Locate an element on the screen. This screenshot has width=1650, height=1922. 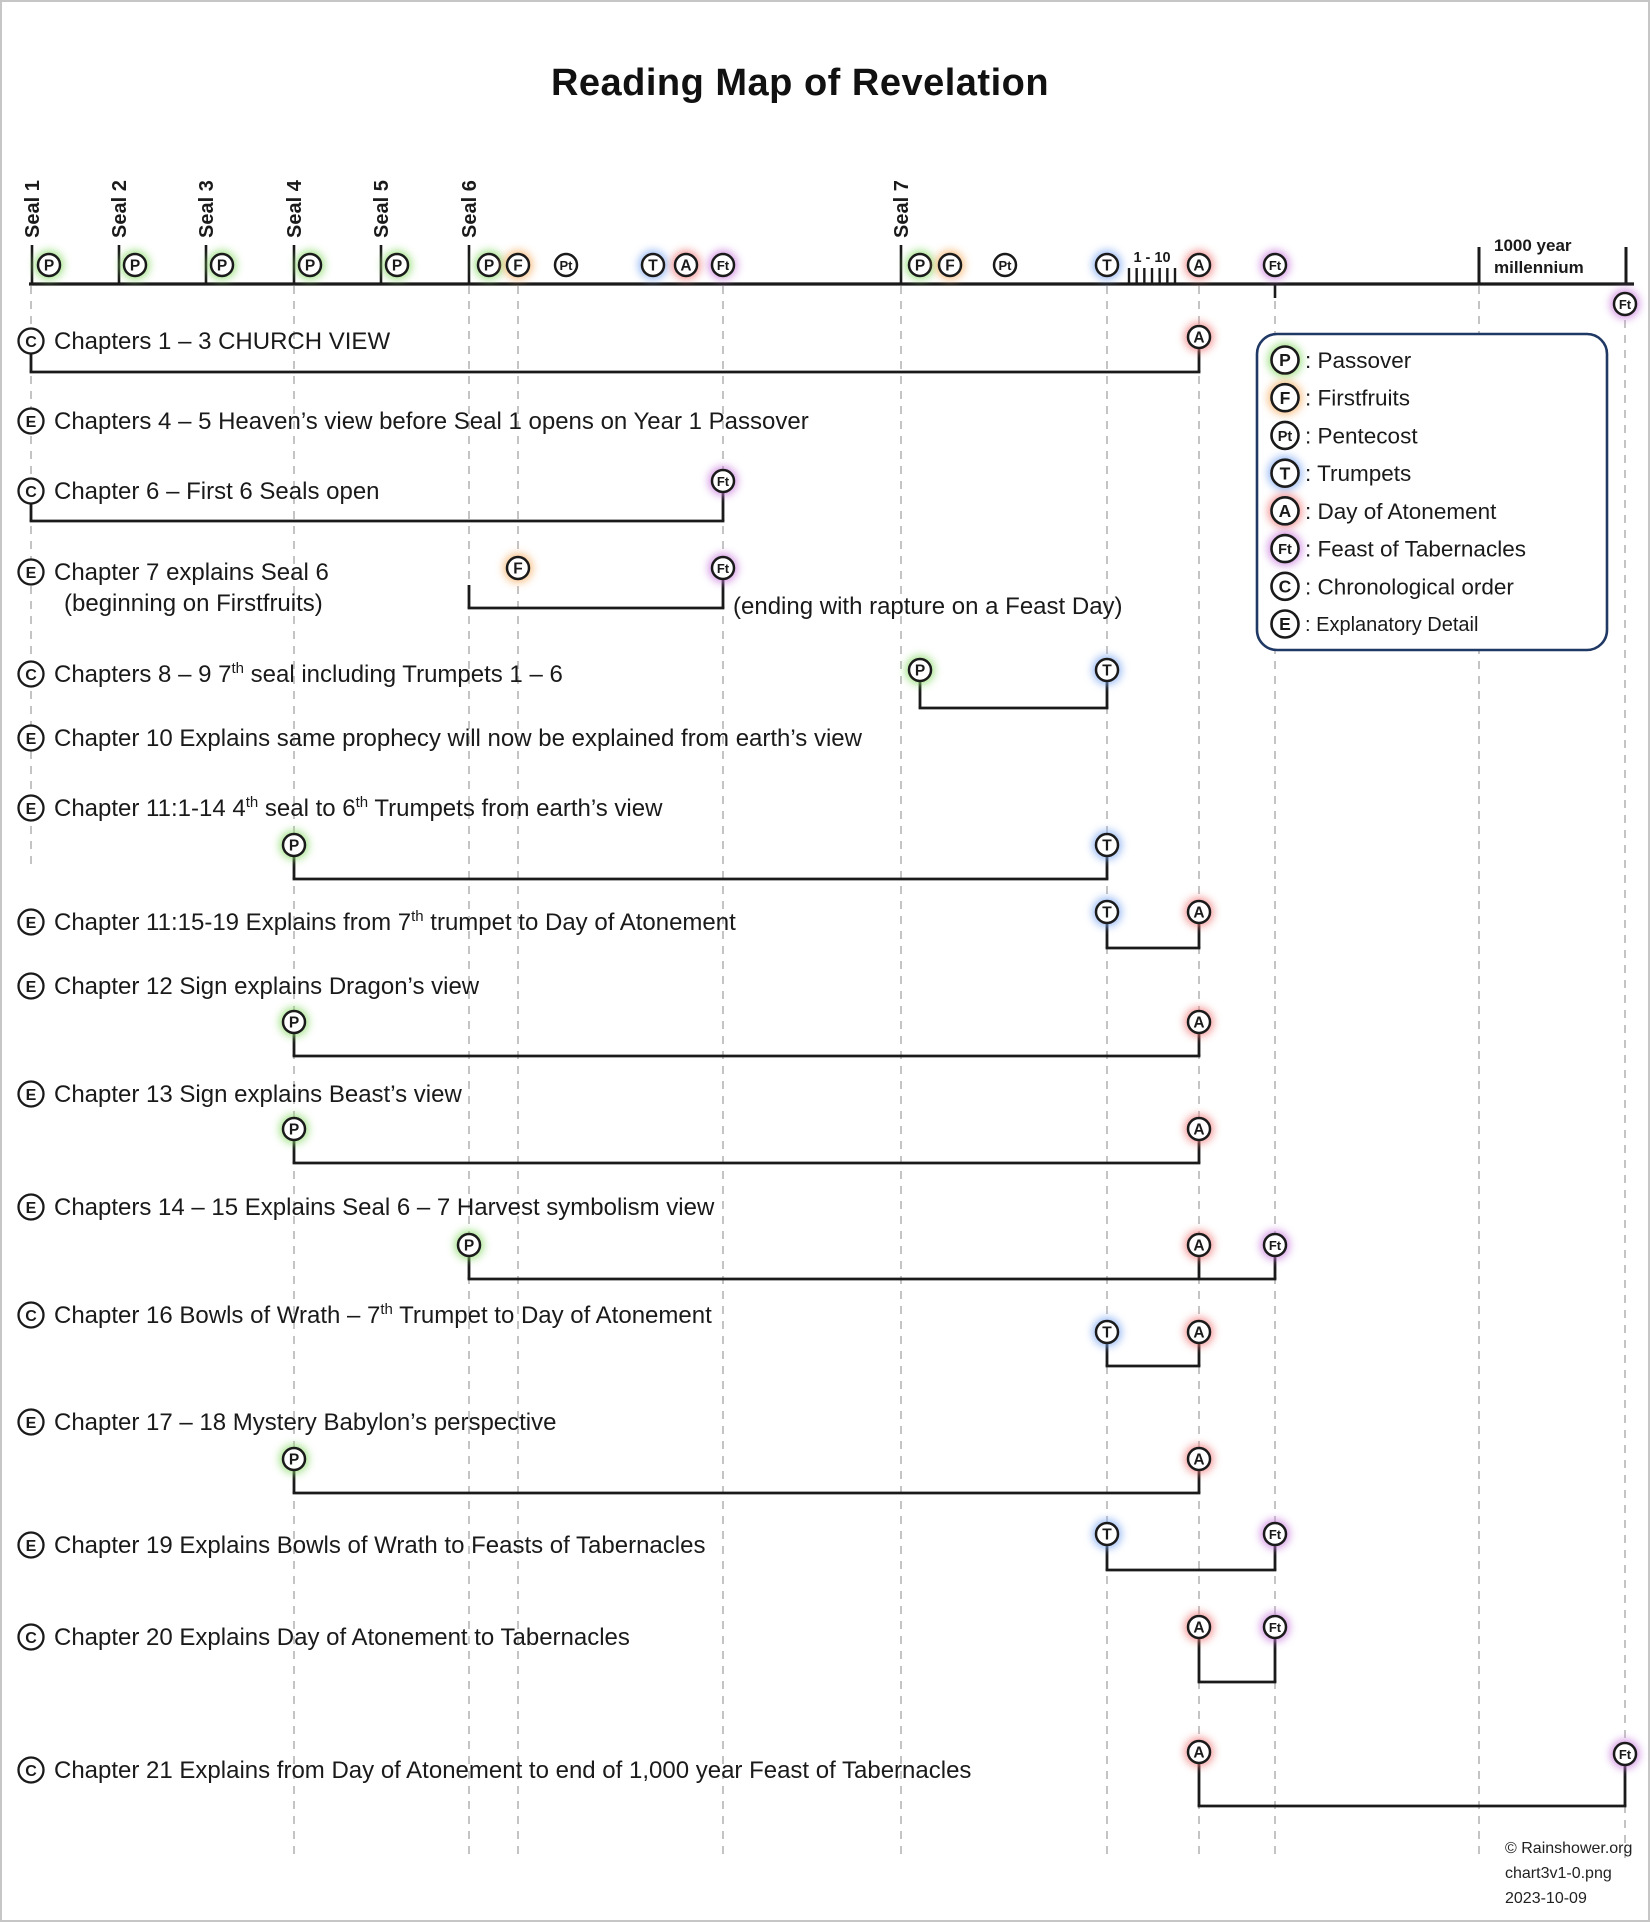
row-16-a-marker: A is located at coordinates (1199, 1752).